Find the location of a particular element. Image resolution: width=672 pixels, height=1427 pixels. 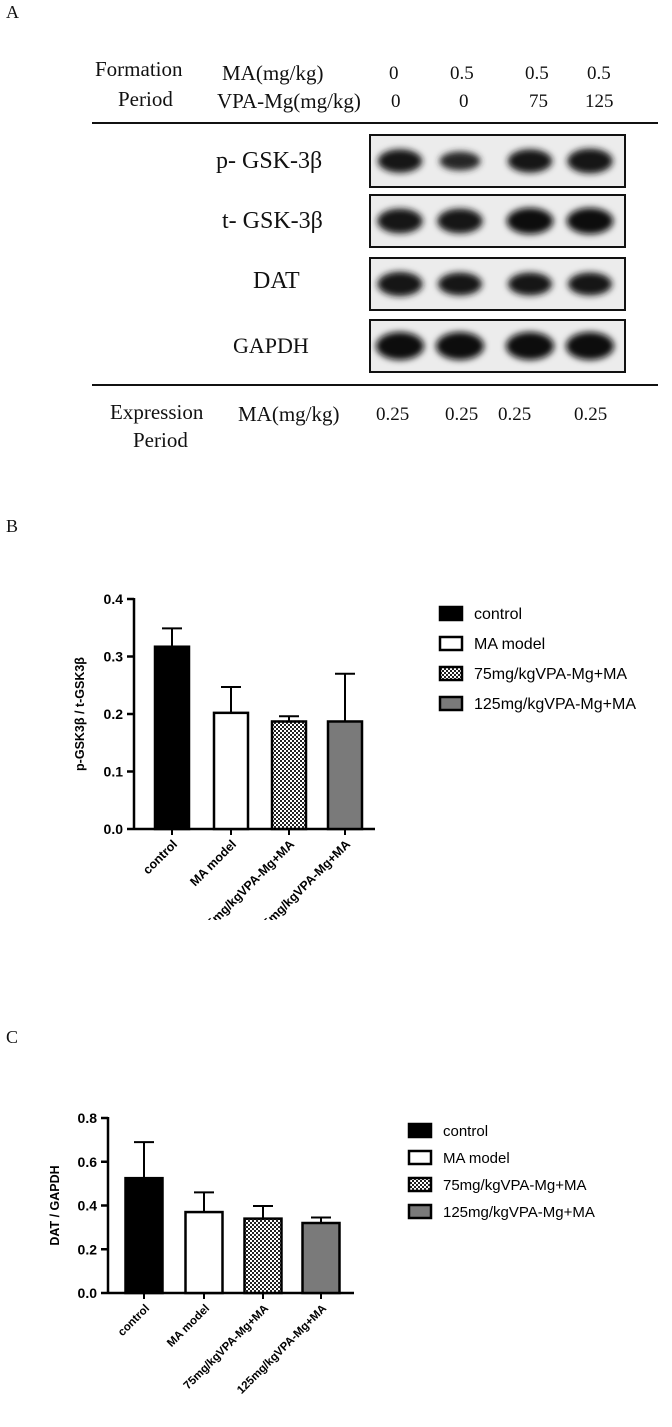

y-tick-label: 0.8 is located at coordinates (88, 1118).